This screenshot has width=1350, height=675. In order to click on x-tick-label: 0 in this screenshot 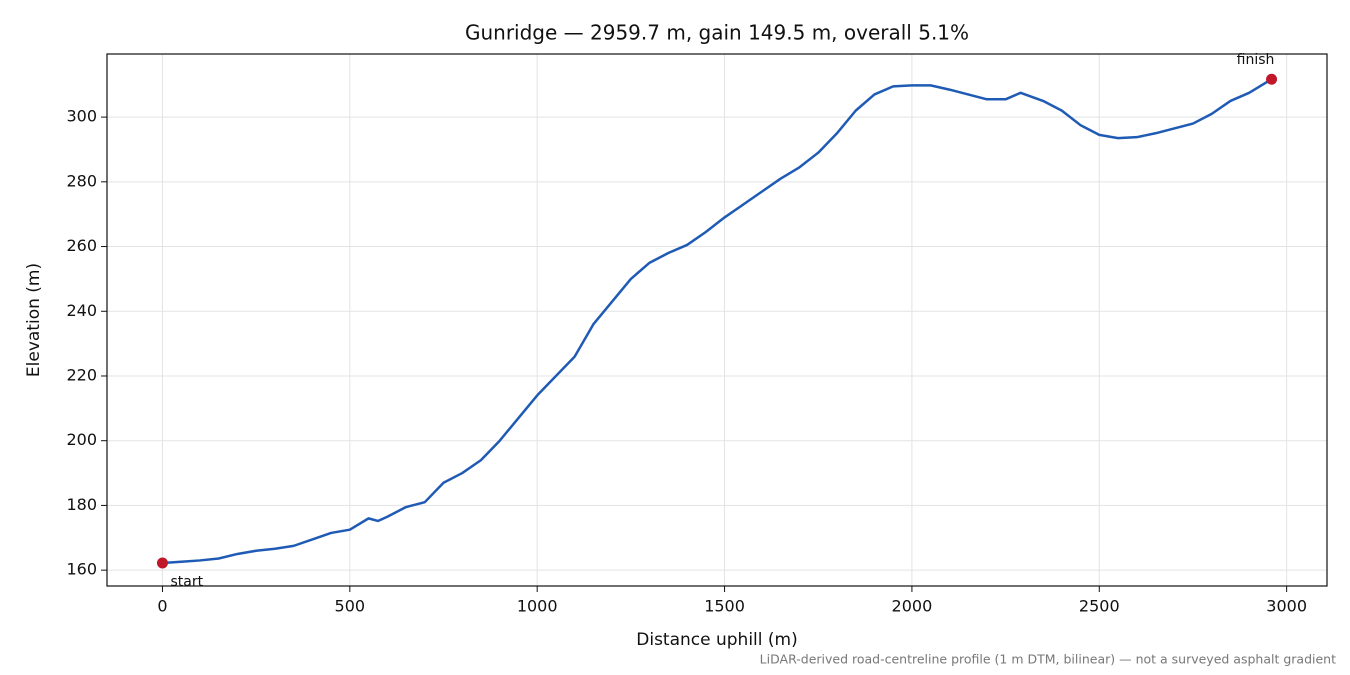, I will do `click(162, 606)`.